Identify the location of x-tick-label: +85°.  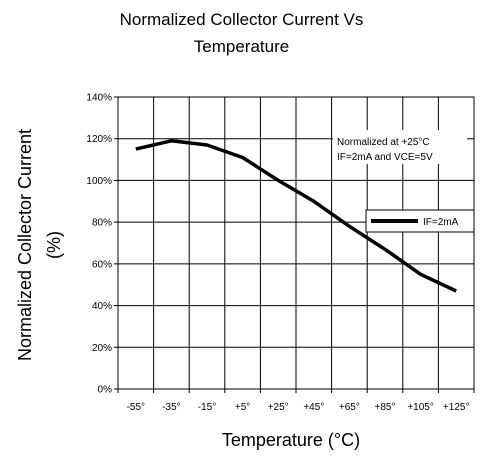
(385, 407).